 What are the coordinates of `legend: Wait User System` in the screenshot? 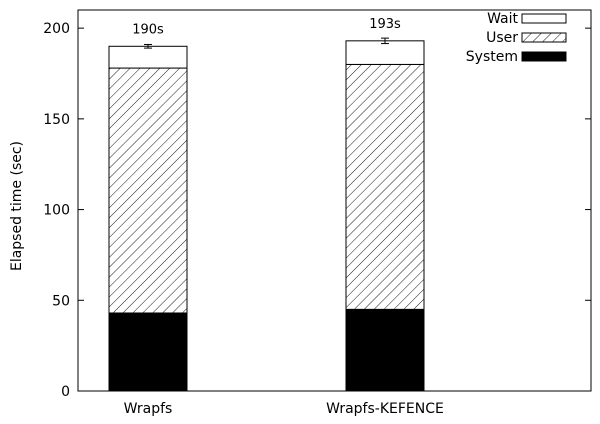 It's located at (516, 38).